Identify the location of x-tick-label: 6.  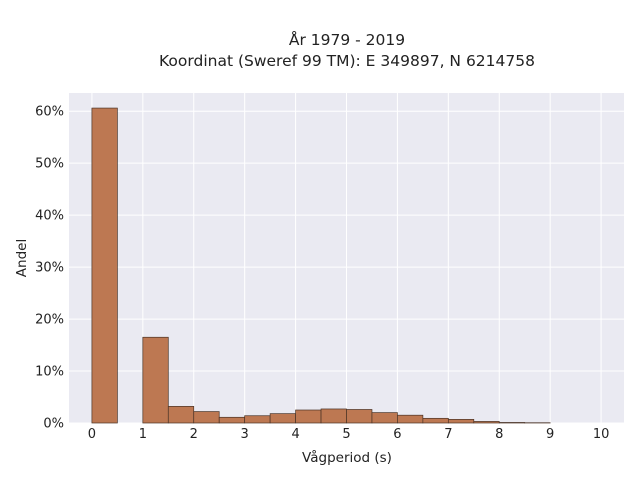
(397, 434).